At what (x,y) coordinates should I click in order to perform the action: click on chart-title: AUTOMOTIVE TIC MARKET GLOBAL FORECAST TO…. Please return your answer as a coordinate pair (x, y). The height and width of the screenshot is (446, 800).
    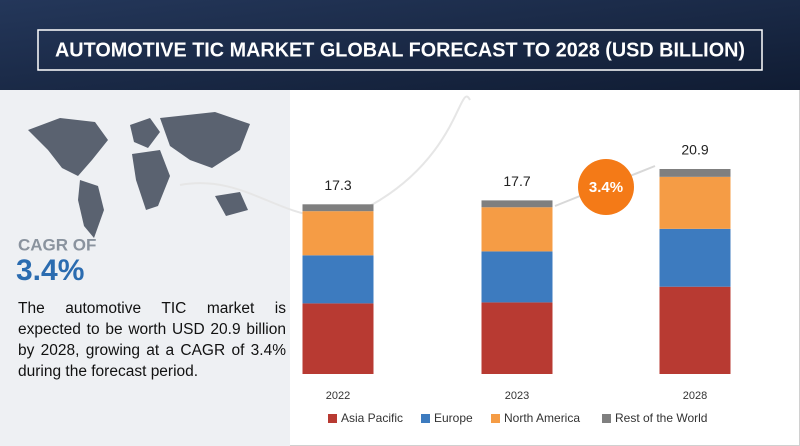
    Looking at the image, I should click on (400, 50).